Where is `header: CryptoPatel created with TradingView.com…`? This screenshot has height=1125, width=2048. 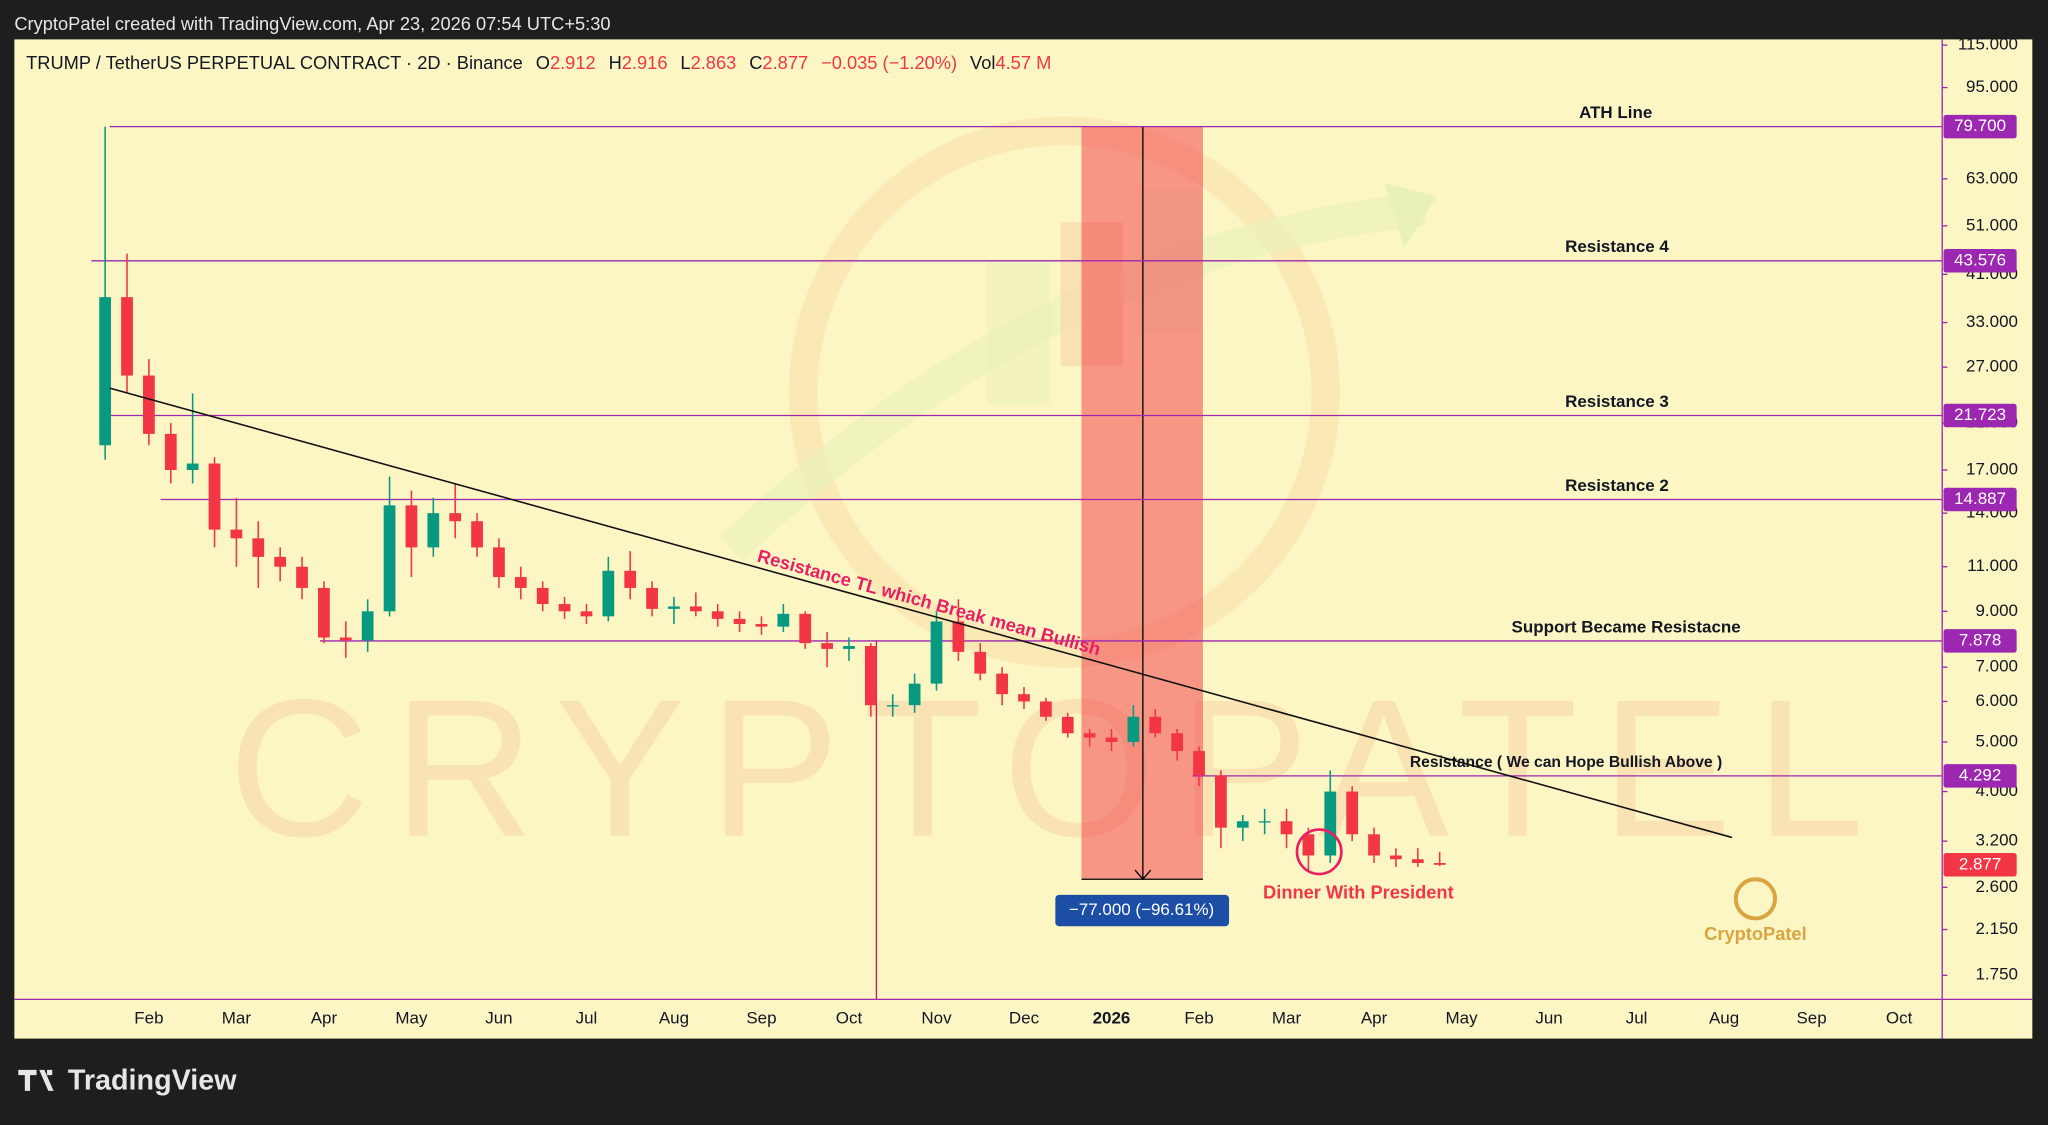 header: CryptoPatel created with TradingView.com… is located at coordinates (312, 23).